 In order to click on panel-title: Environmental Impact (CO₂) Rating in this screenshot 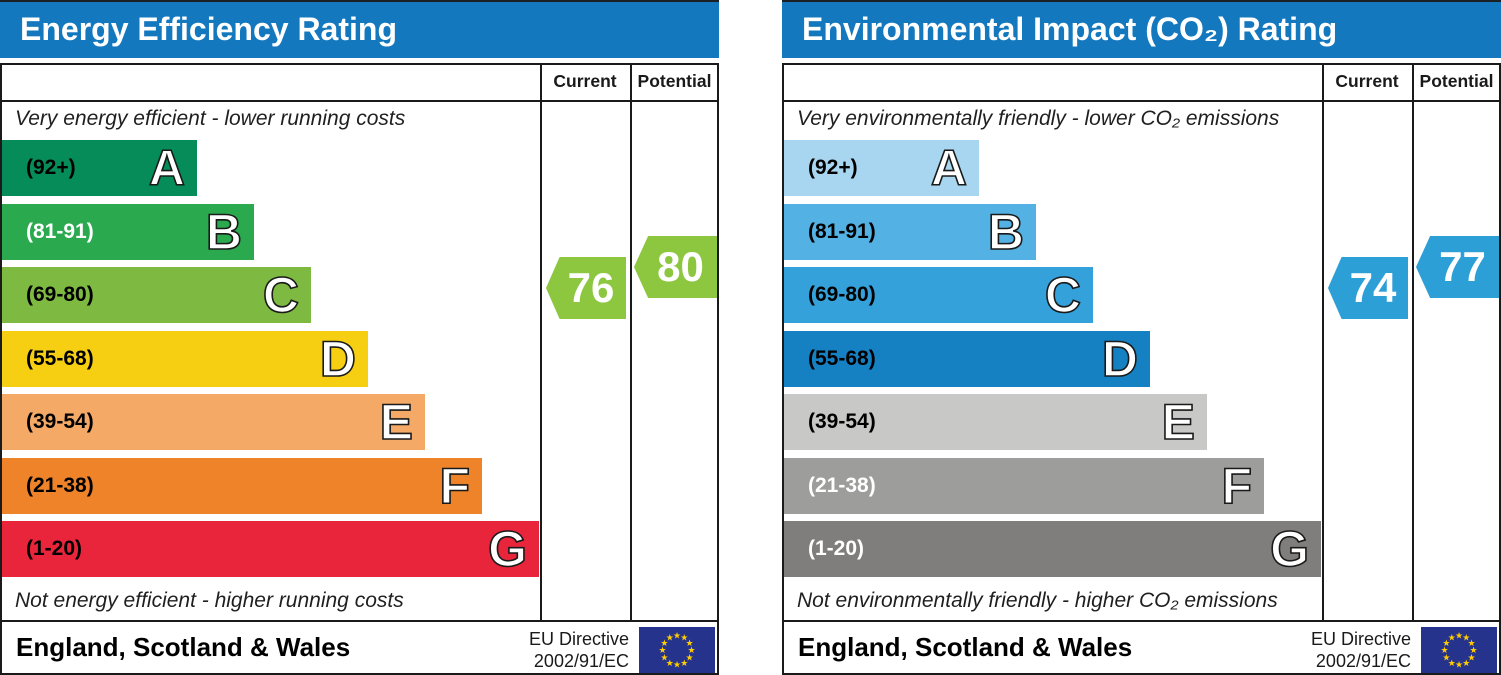, I will do `click(1141, 29)`.